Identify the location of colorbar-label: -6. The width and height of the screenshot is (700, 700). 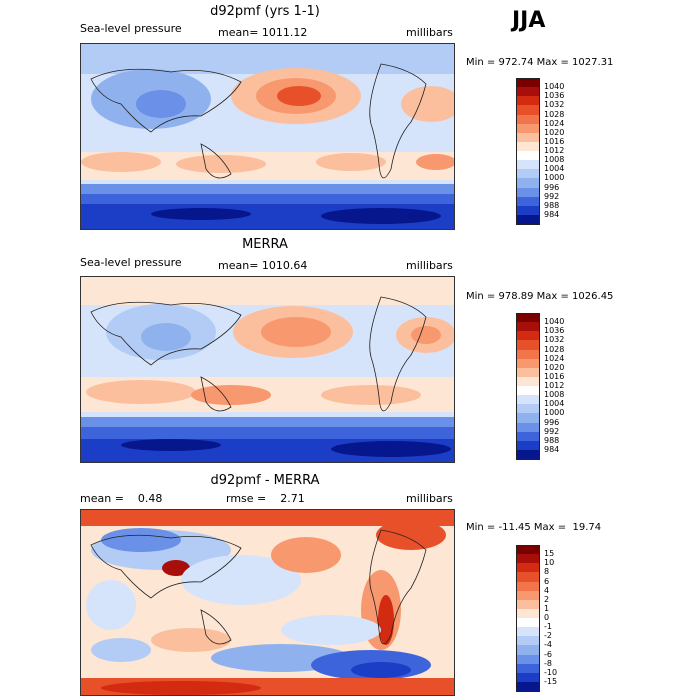
(548, 654).